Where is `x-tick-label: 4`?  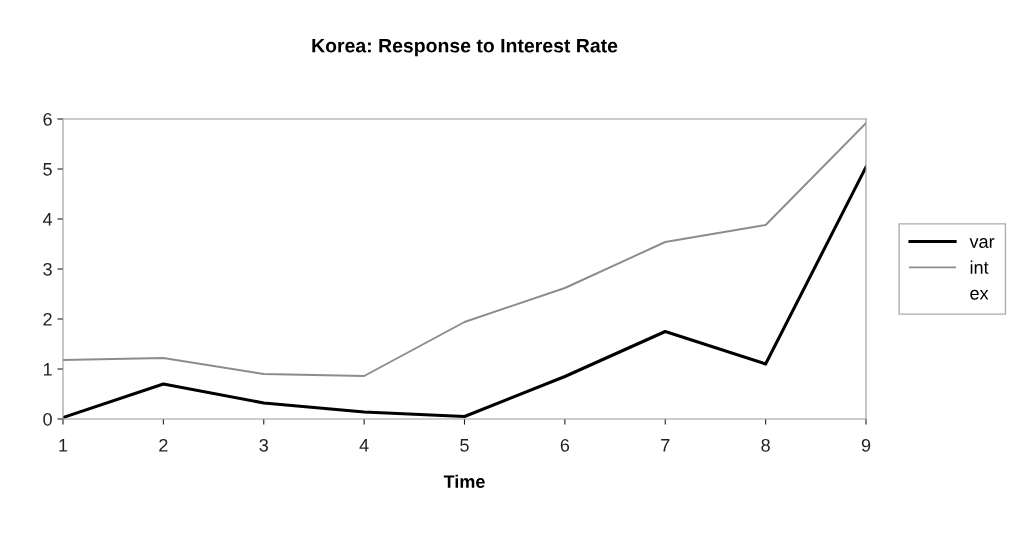 x-tick-label: 4 is located at coordinates (364, 445).